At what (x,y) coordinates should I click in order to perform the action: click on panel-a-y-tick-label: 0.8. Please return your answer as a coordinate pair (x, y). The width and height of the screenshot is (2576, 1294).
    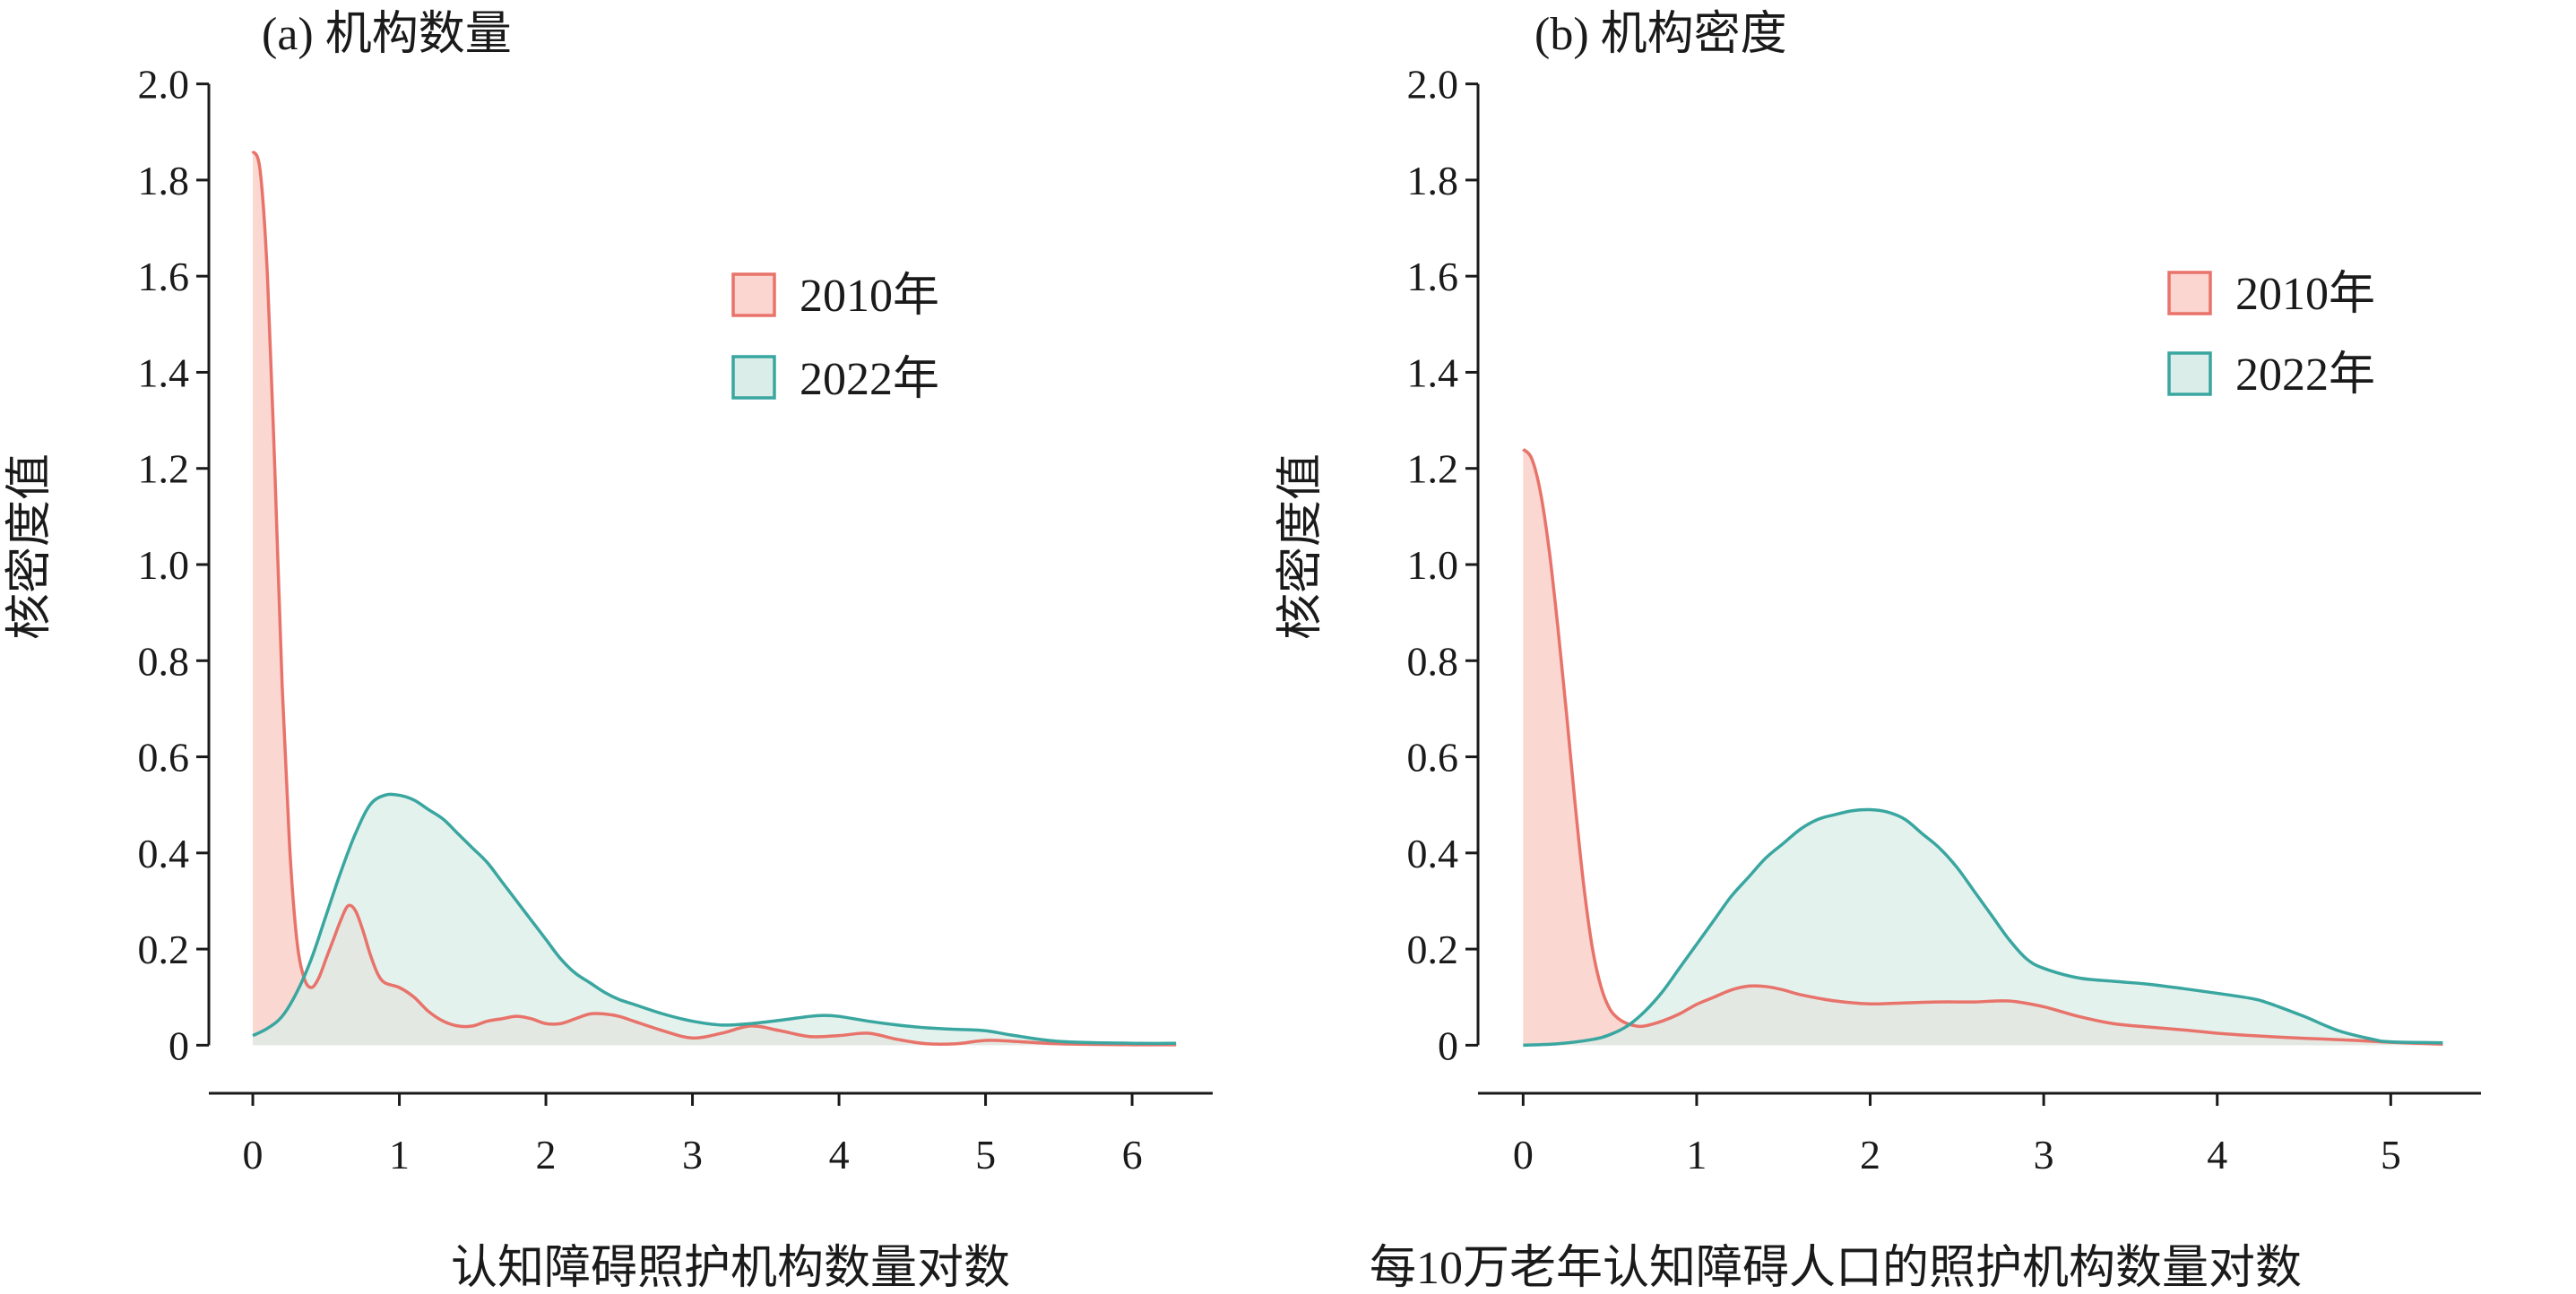
    Looking at the image, I should click on (164, 661).